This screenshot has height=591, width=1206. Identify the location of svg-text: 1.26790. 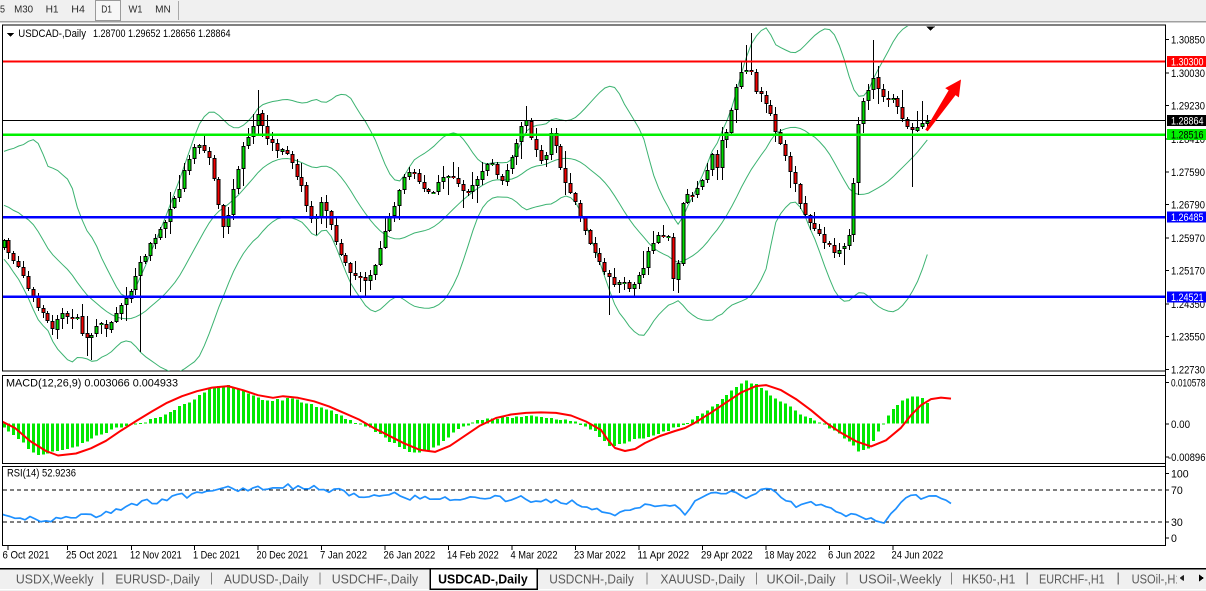
(1188, 206).